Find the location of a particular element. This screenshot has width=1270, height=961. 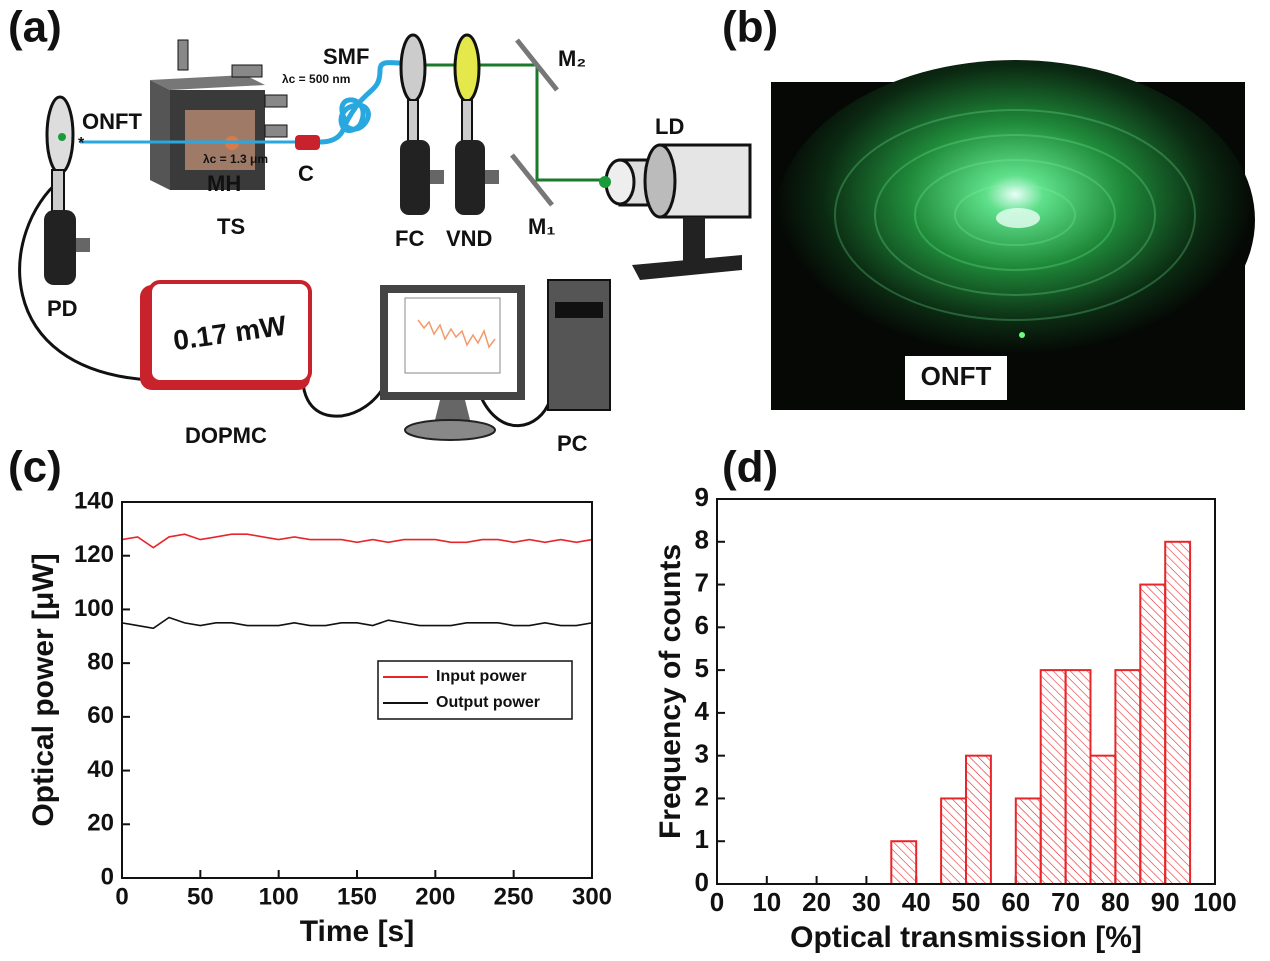

star: * is located at coordinates (81, 143).